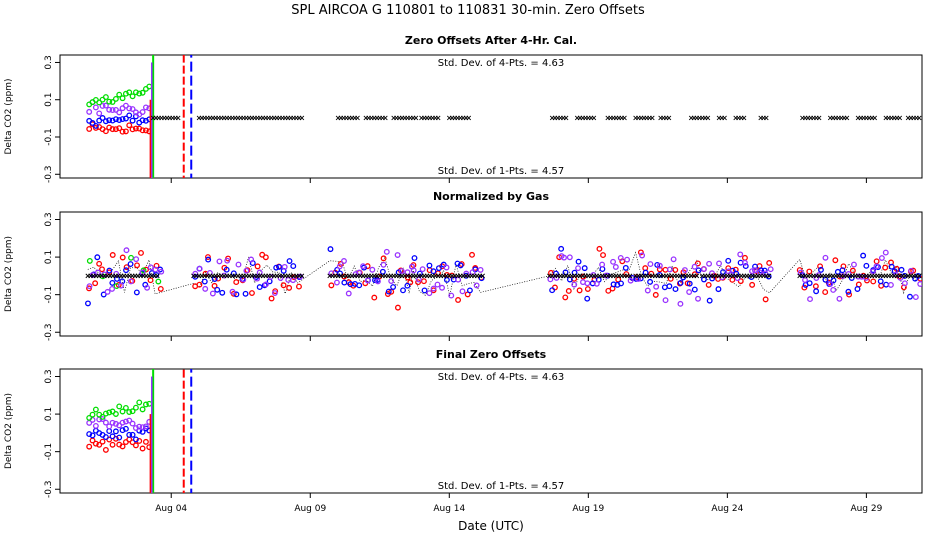 The width and height of the screenshot is (936, 545). I want to click on y-axis-label: Delta CO2 (ppm), so click(9, 116).